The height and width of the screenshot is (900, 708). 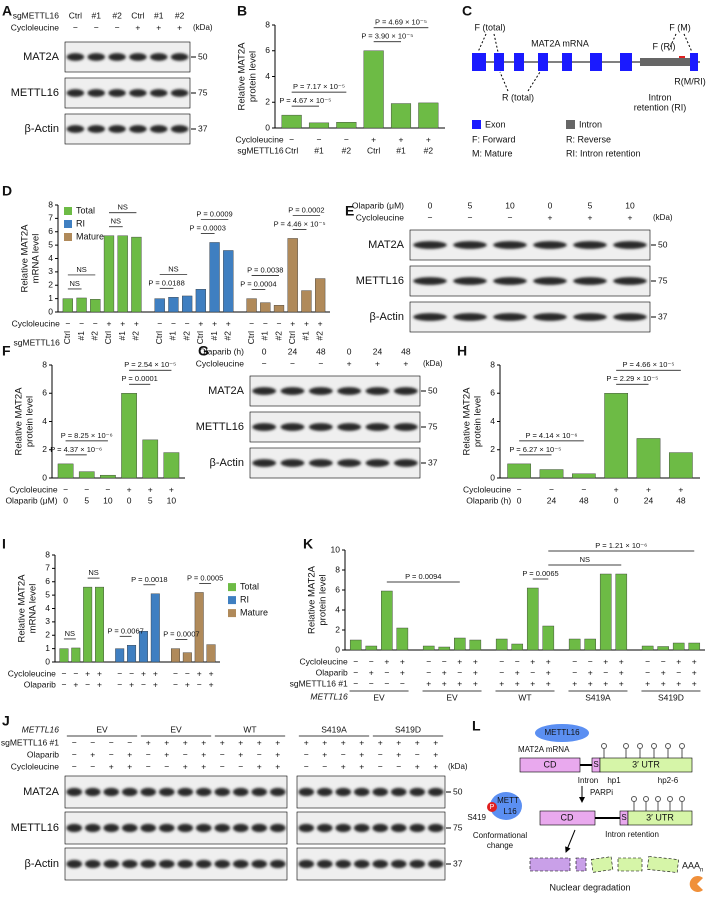 I want to click on y-tick-label: 4, so click(x=44, y=421).